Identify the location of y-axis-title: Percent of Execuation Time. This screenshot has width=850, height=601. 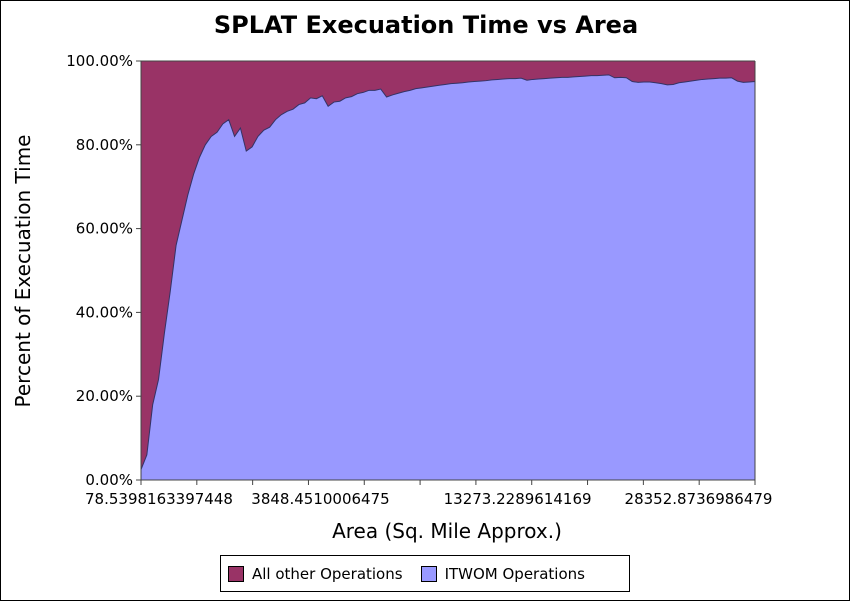
(23, 271).